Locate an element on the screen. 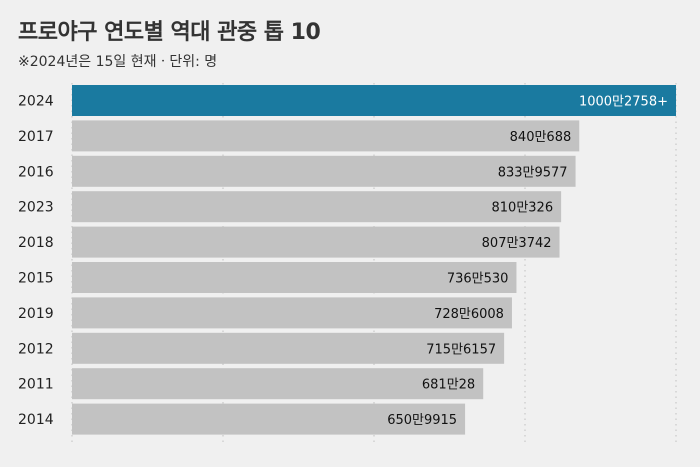 The height and width of the screenshot is (467, 700). bar-2018 is located at coordinates (316, 242).